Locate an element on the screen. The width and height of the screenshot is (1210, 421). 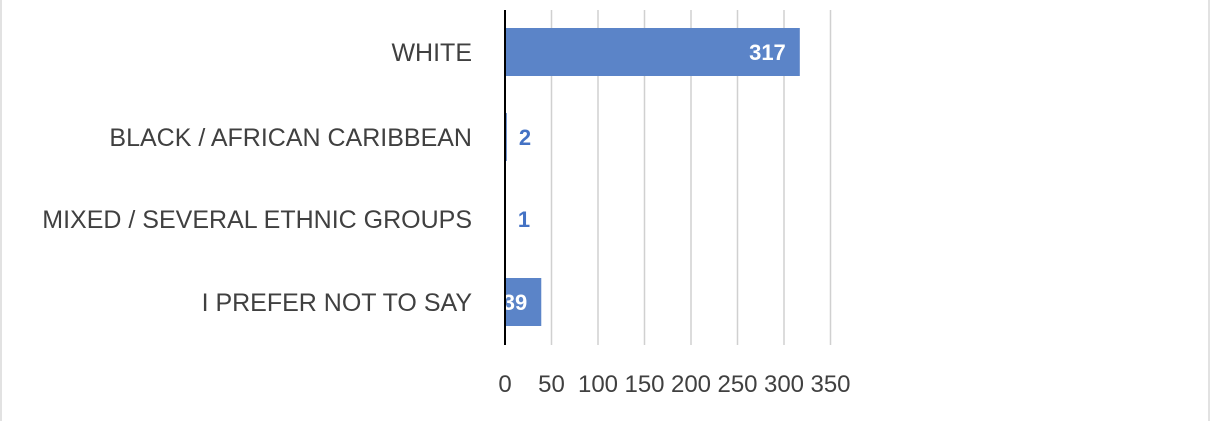
x-tick-label: 0 is located at coordinates (504, 384).